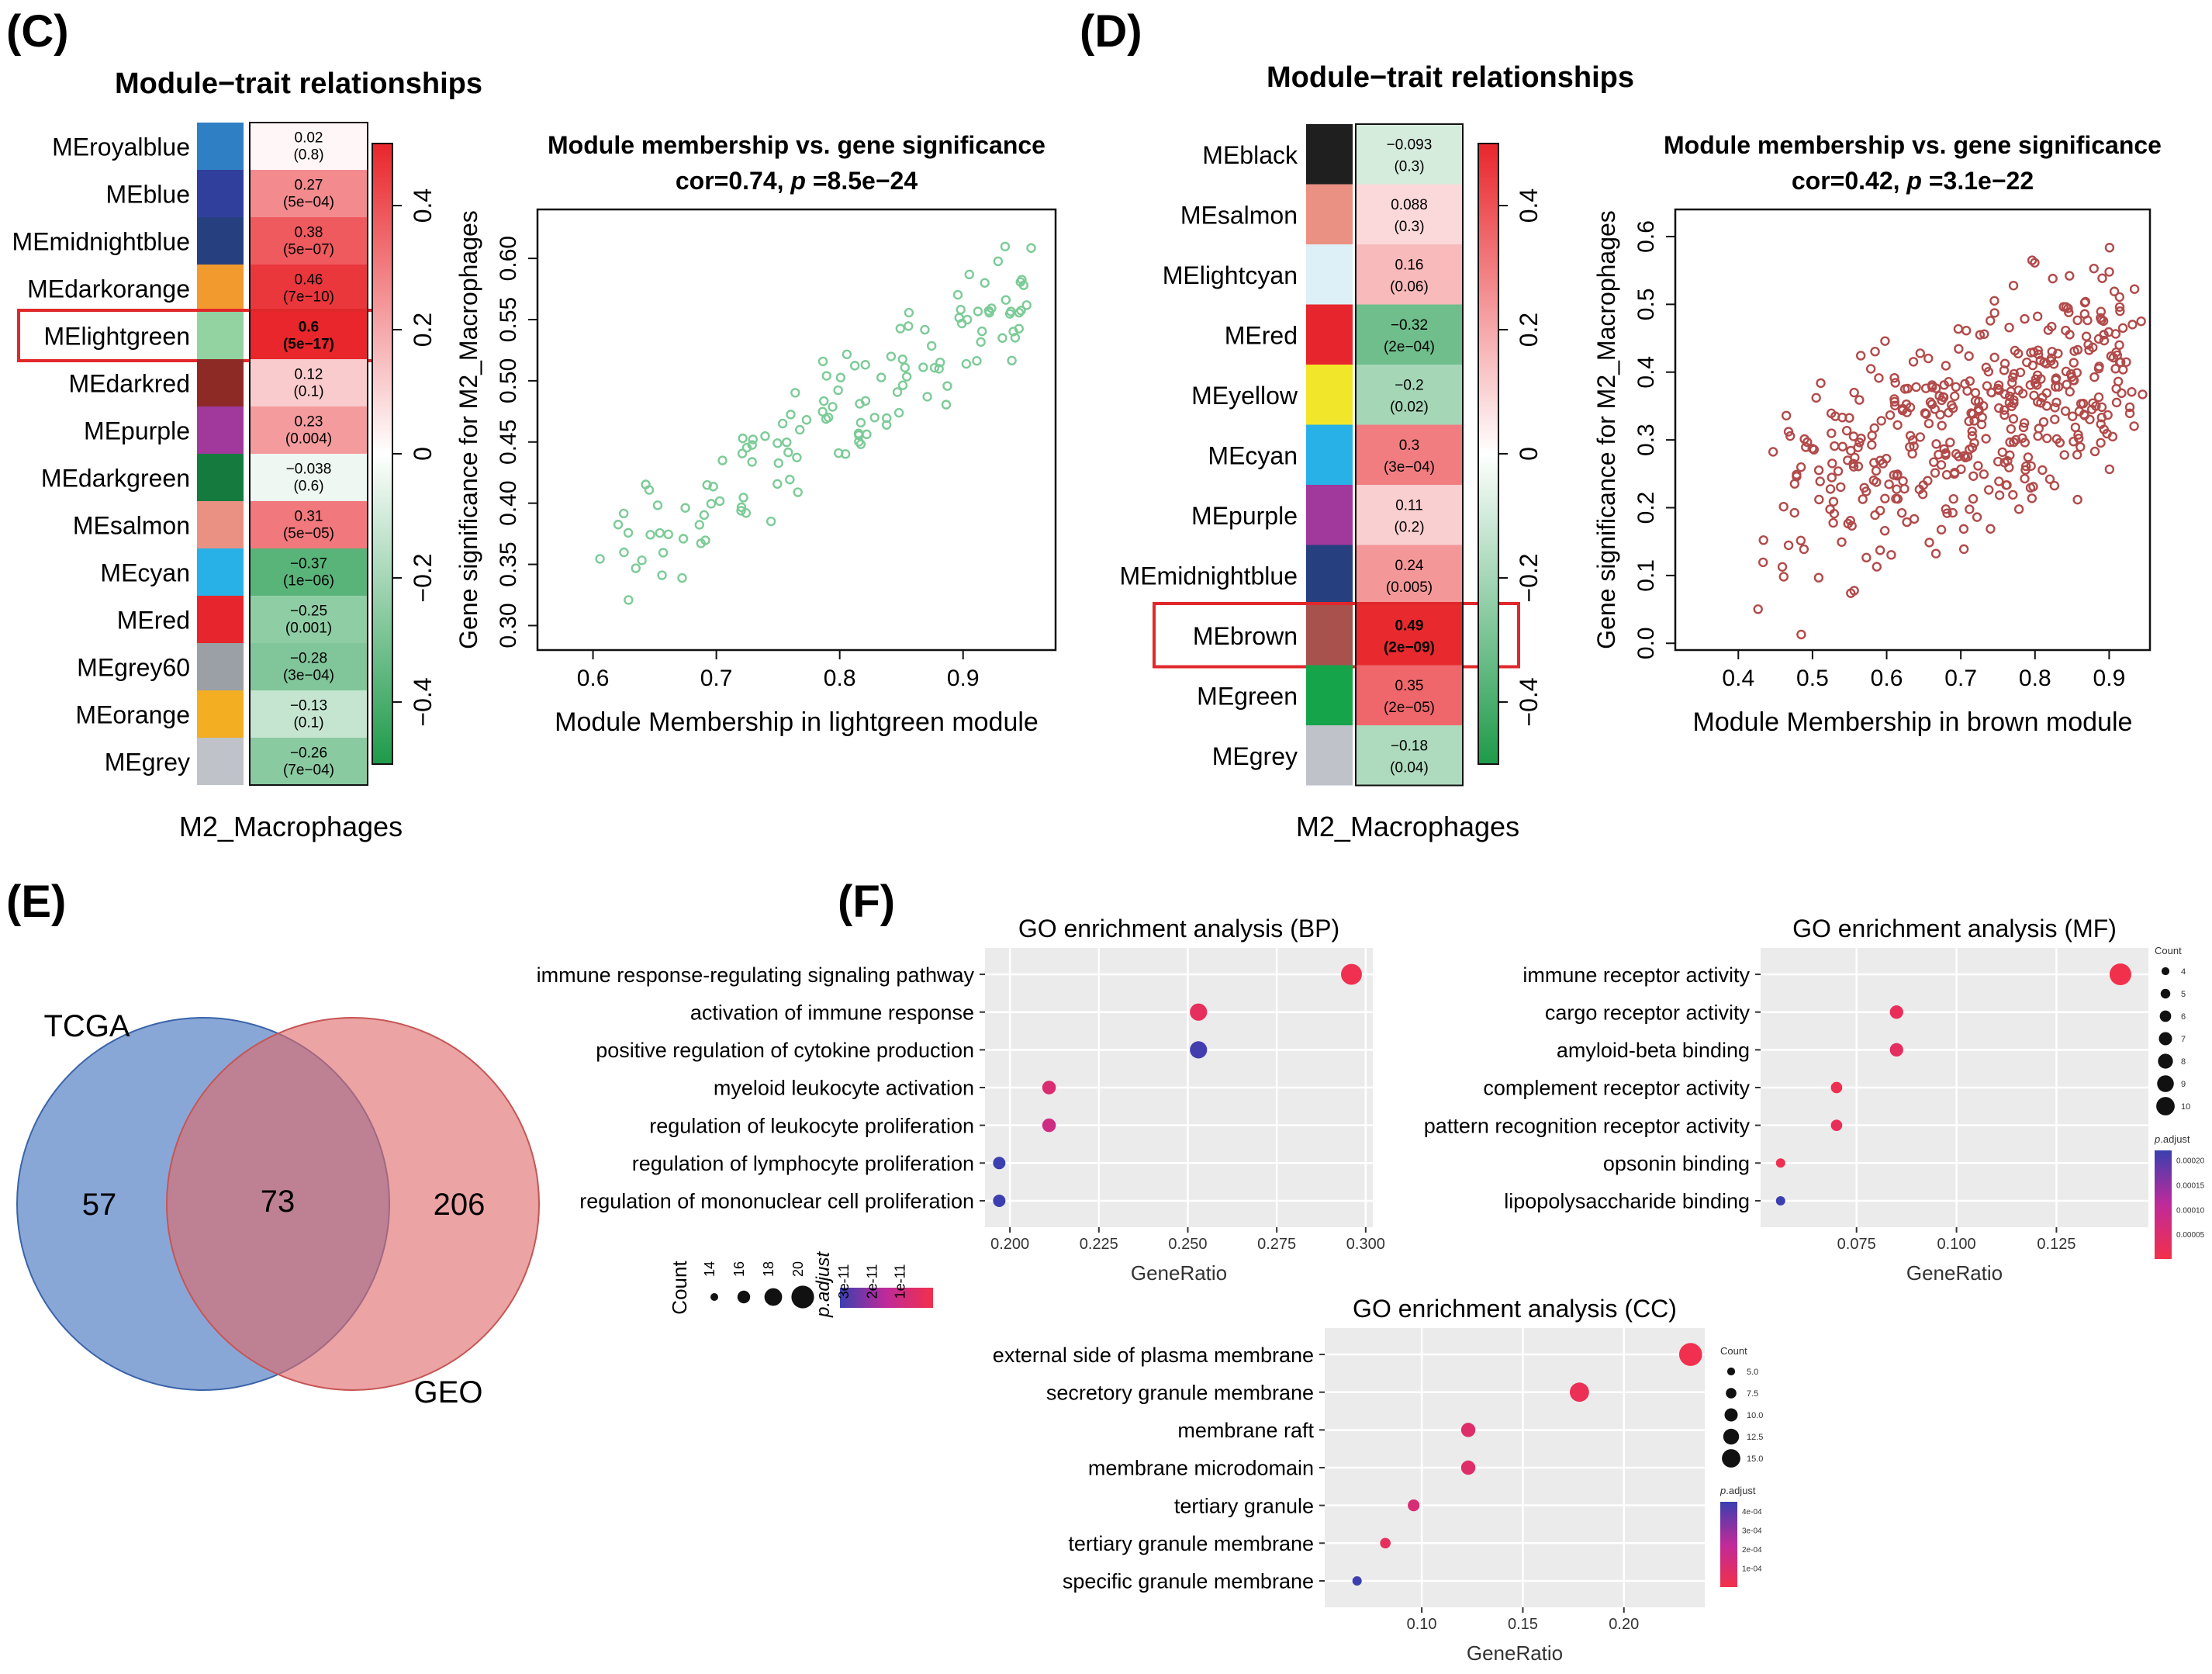  What do you see at coordinates (1253, 455) in the screenshot?
I see `module-label: MEcyan` at bounding box center [1253, 455].